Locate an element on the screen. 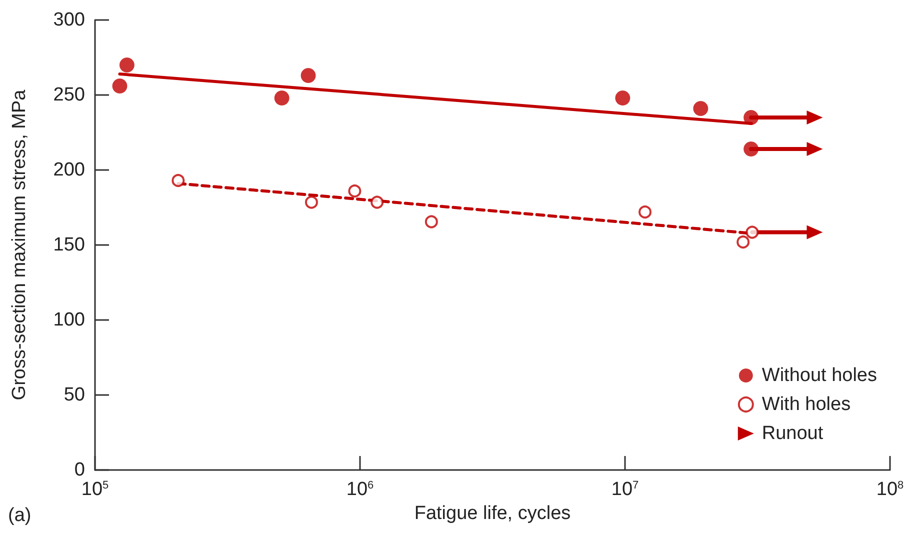 The height and width of the screenshot is (533, 910). y-tick-label: 150 is located at coordinates (69, 245).